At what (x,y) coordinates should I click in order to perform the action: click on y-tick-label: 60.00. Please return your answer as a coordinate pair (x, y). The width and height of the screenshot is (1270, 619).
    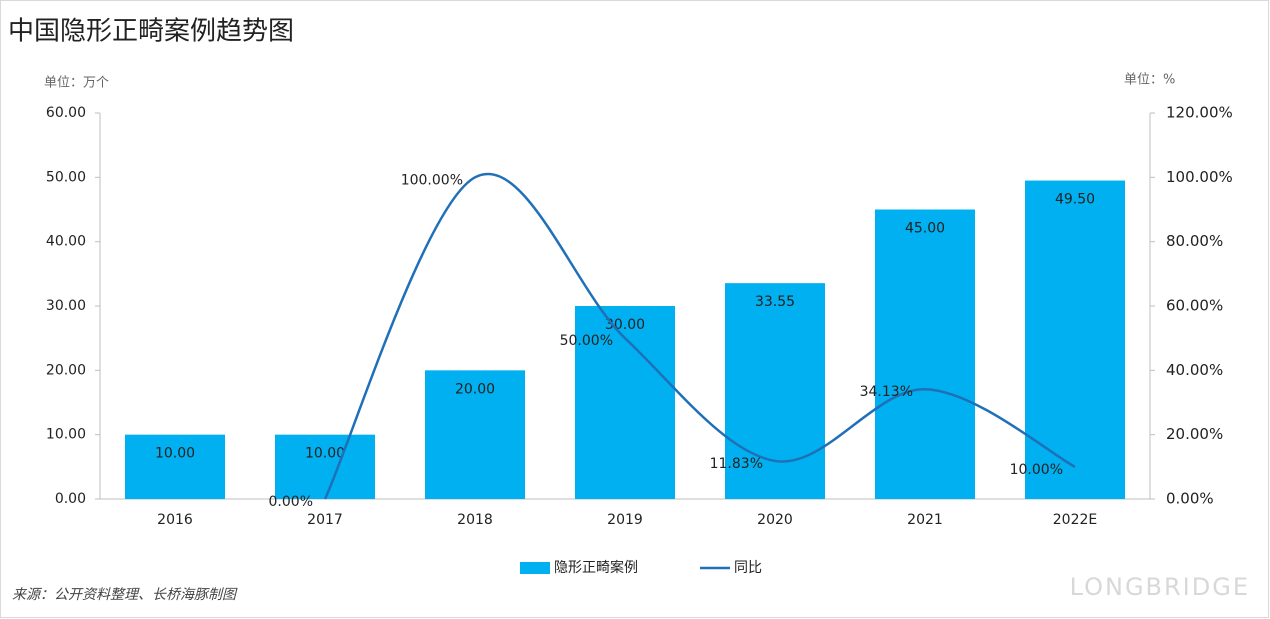
    Looking at the image, I should click on (66, 113).